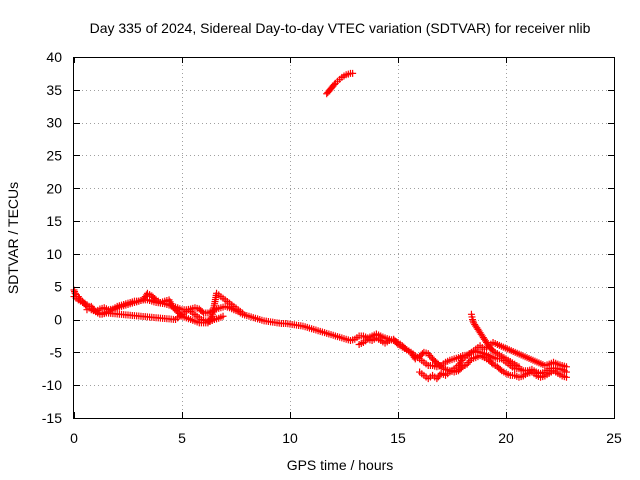  Describe the element at coordinates (54, 221) in the screenshot. I see `y-tick-label: 15` at that location.